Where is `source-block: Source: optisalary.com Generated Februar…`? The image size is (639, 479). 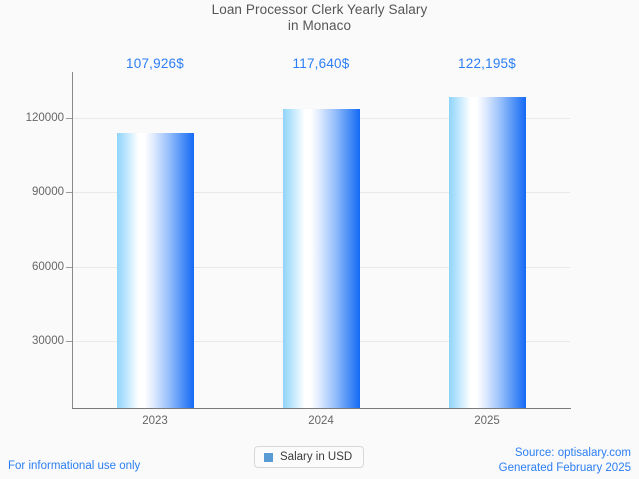
source-block: Source: optisalary.com Generated Februar… is located at coordinates (565, 461).